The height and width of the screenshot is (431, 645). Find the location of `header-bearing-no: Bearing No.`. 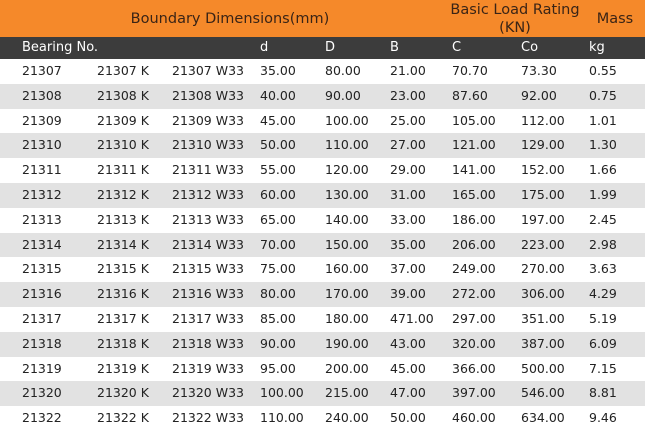

header-bearing-no: Bearing No. is located at coordinates (60, 47).